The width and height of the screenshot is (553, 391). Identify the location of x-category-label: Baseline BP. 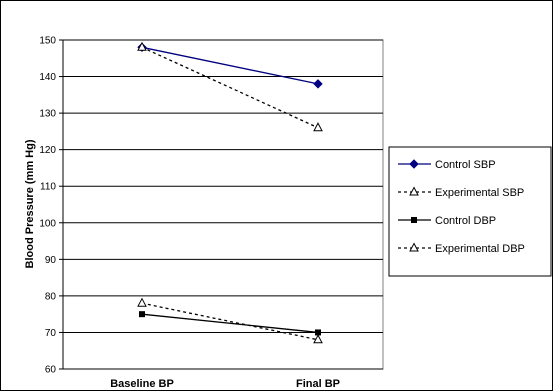
(142, 384).